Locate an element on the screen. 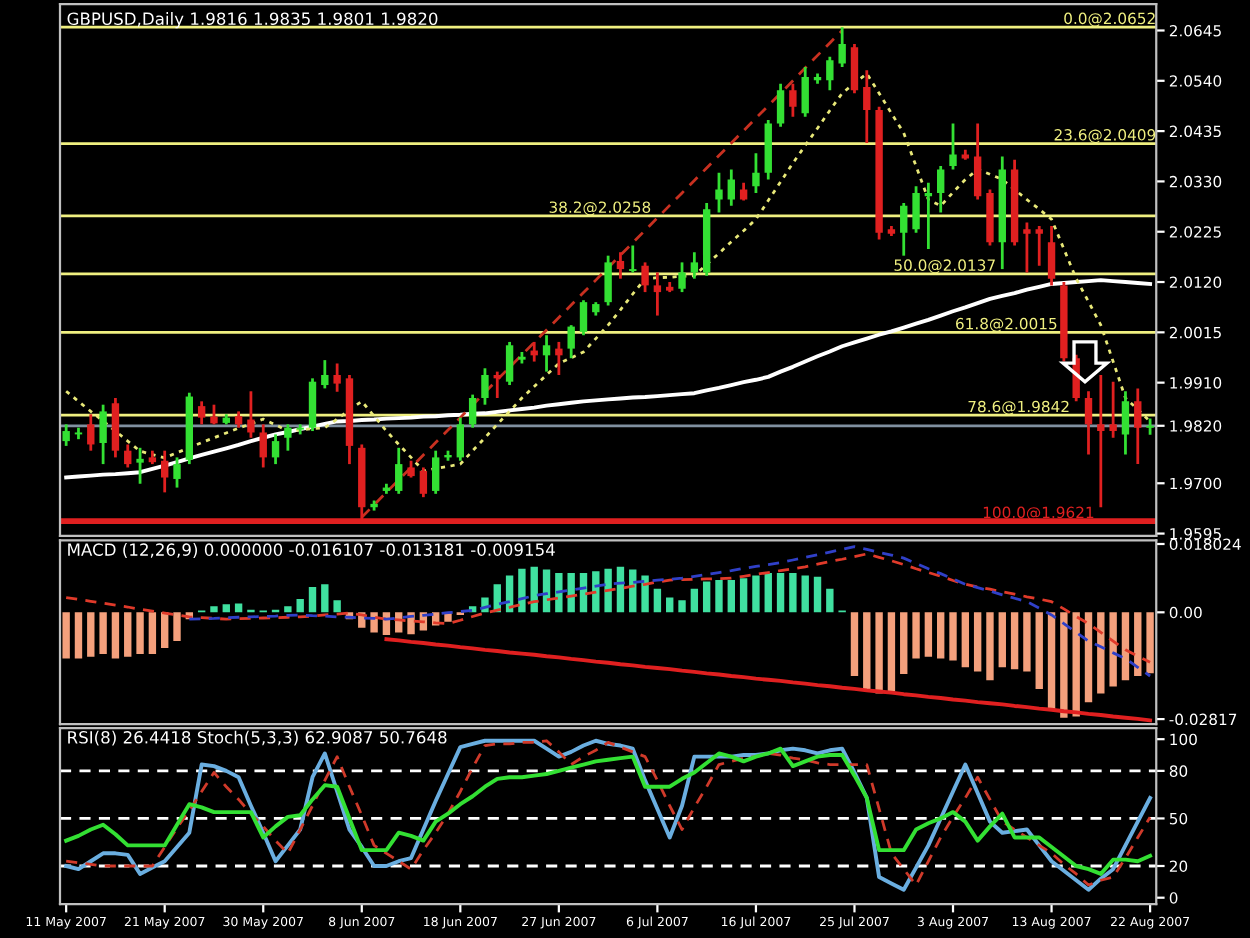 The width and height of the screenshot is (1250, 938). chart-title: MACD (12,26,9) 0.000000 -0.016107 -0.013181 -0.009154 is located at coordinates (311, 550).